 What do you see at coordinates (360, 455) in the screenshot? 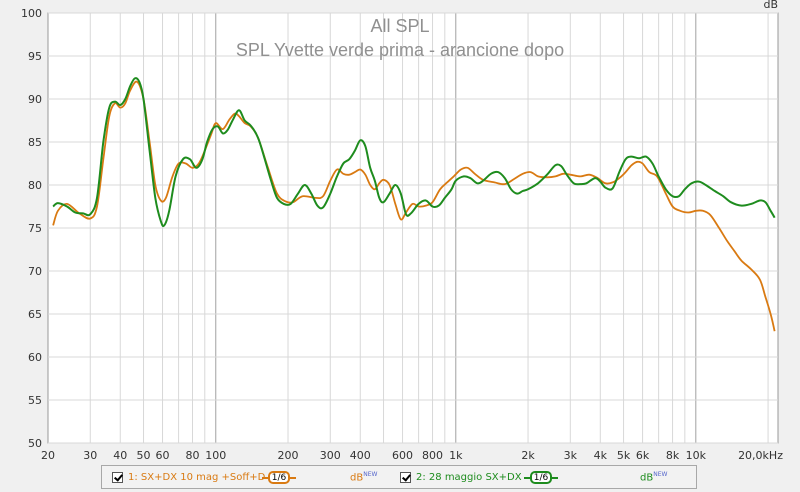
I see `x-tick-label: 400` at bounding box center [360, 455].